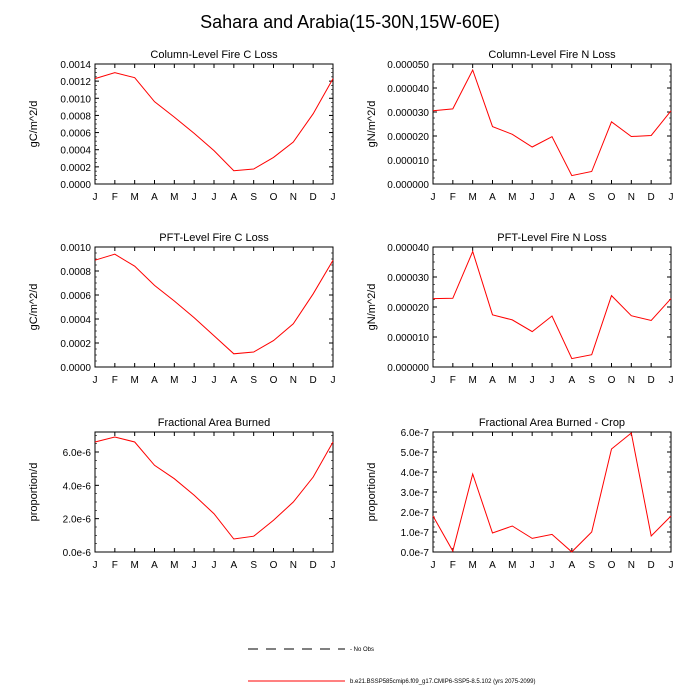 Image resolution: width=700 pixels, height=700 pixels. I want to click on y-tick-label: 0.000020, so click(408, 308).